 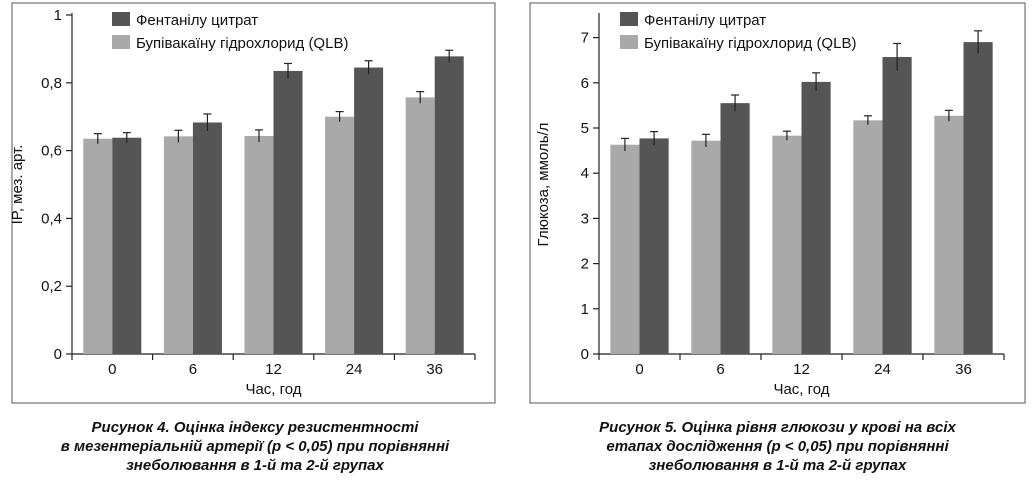 I want to click on y-tick-label: 0,6, so click(x=51, y=151).